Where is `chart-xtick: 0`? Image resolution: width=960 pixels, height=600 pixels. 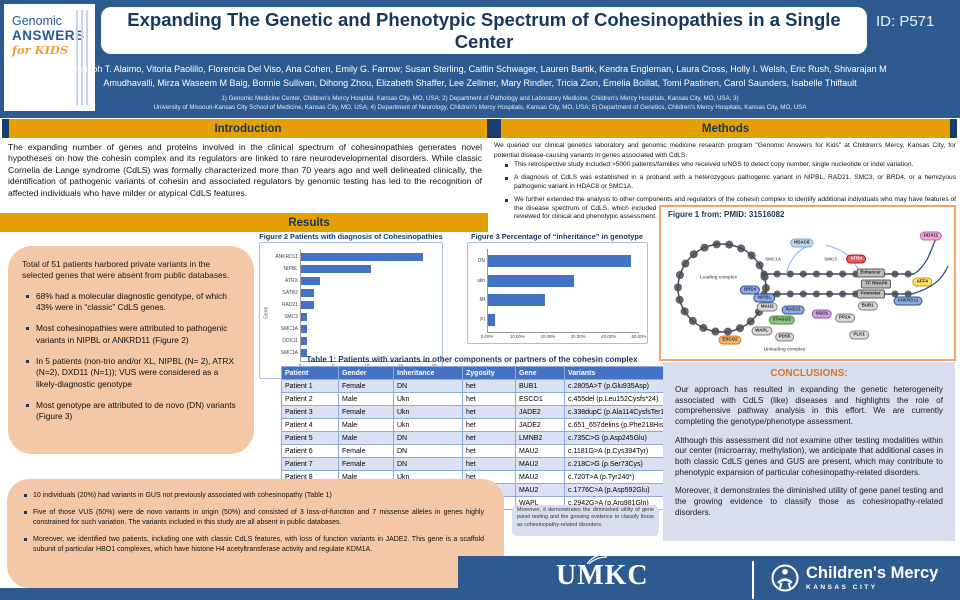 chart-xtick: 0 is located at coordinates (300, 365).